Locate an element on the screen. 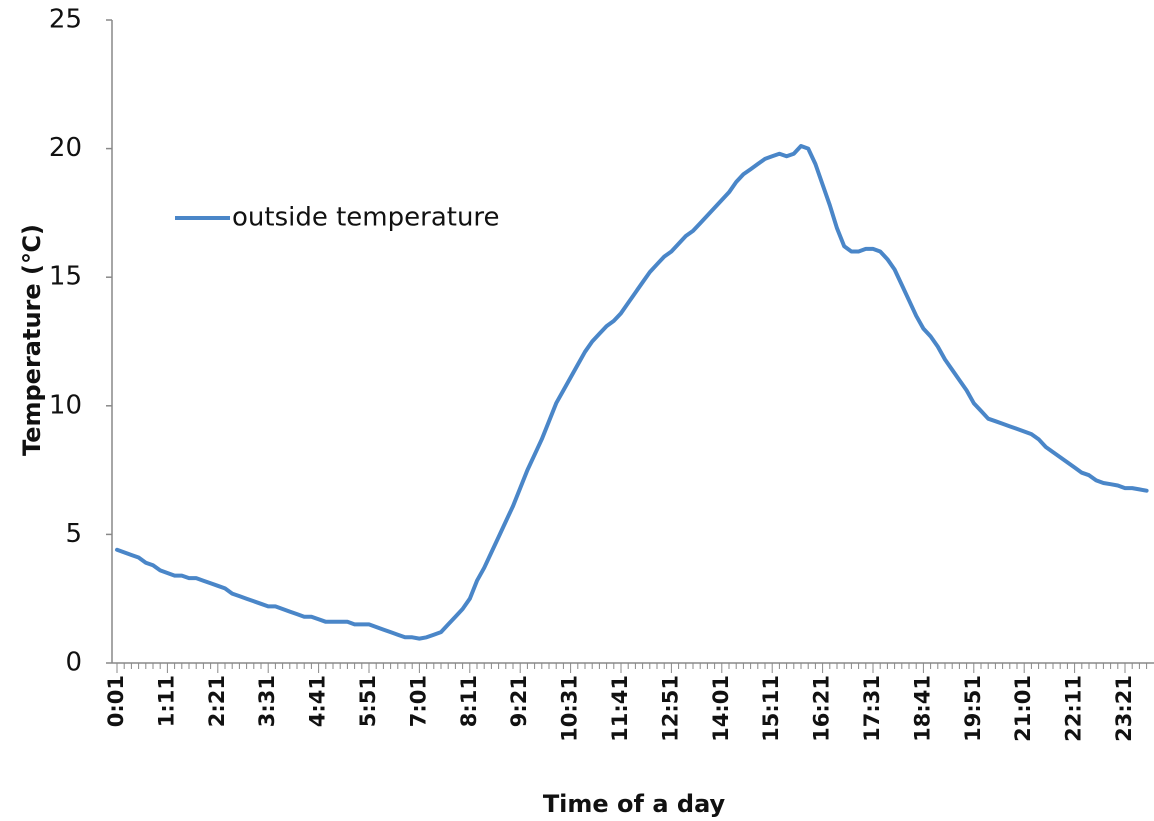  x-tick-label: 18:41 is located at coordinates (922, 708).